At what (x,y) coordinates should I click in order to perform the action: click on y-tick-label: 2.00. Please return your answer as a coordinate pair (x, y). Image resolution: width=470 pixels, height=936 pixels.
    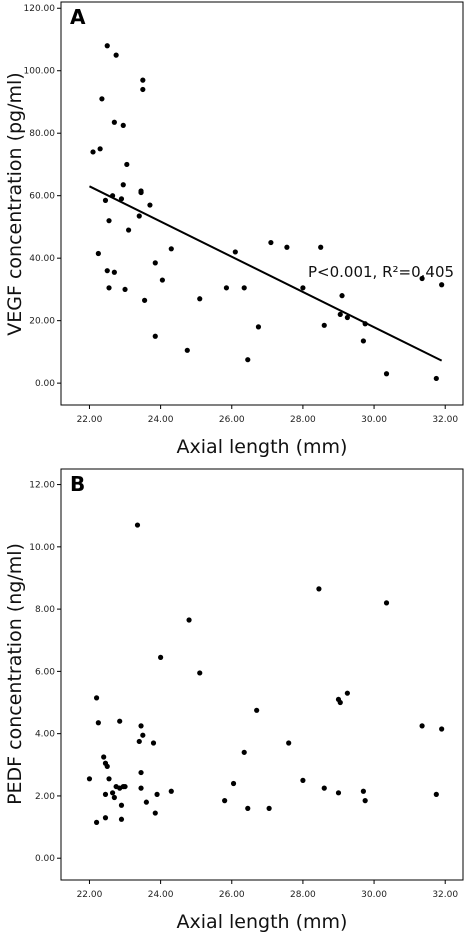
    Looking at the image, I should click on (45, 797).